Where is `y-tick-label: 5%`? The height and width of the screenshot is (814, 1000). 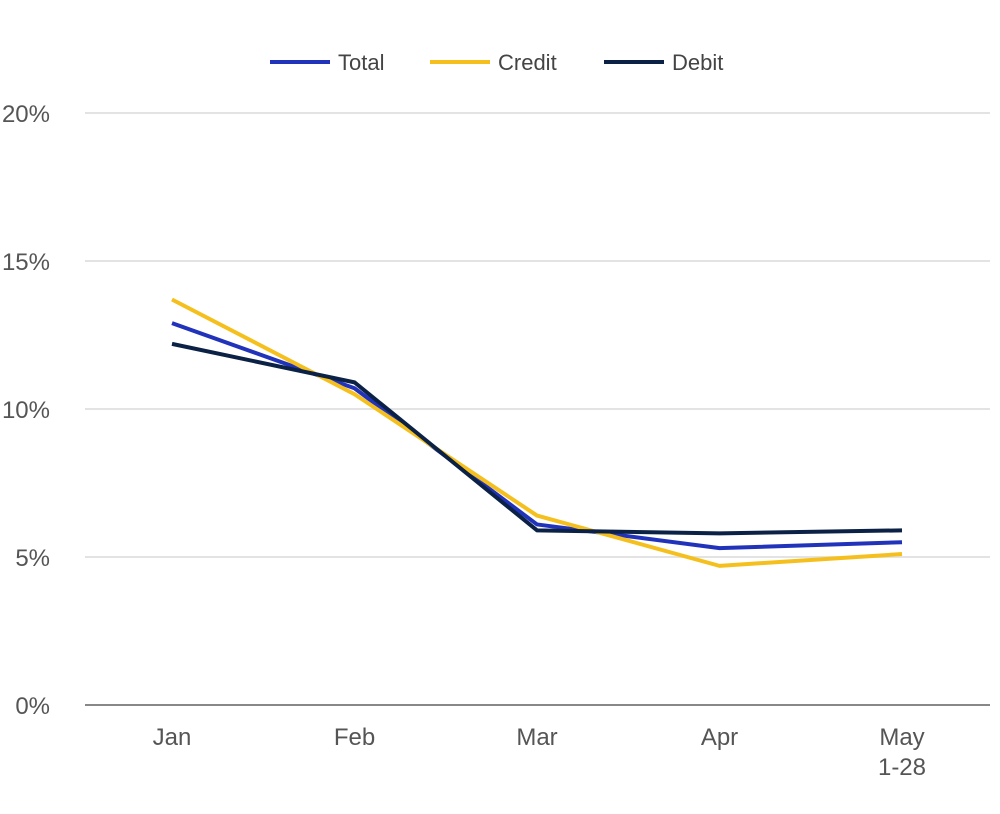 y-tick-label: 5% is located at coordinates (32, 558).